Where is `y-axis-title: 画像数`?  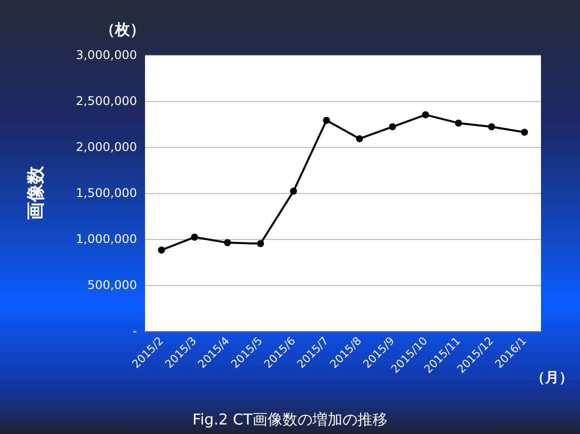 y-axis-title: 画像数 is located at coordinates (36, 192).